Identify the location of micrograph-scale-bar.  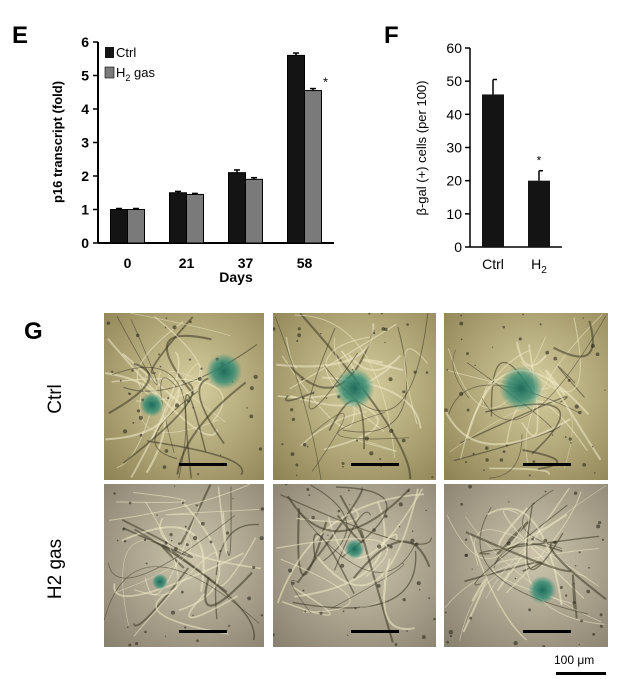
(547, 631).